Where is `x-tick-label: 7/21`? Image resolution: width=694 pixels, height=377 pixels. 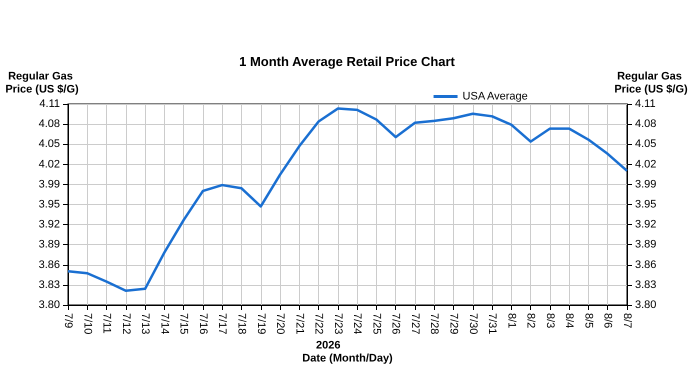
x-tick-label: 7/21 is located at coordinates (299, 323).